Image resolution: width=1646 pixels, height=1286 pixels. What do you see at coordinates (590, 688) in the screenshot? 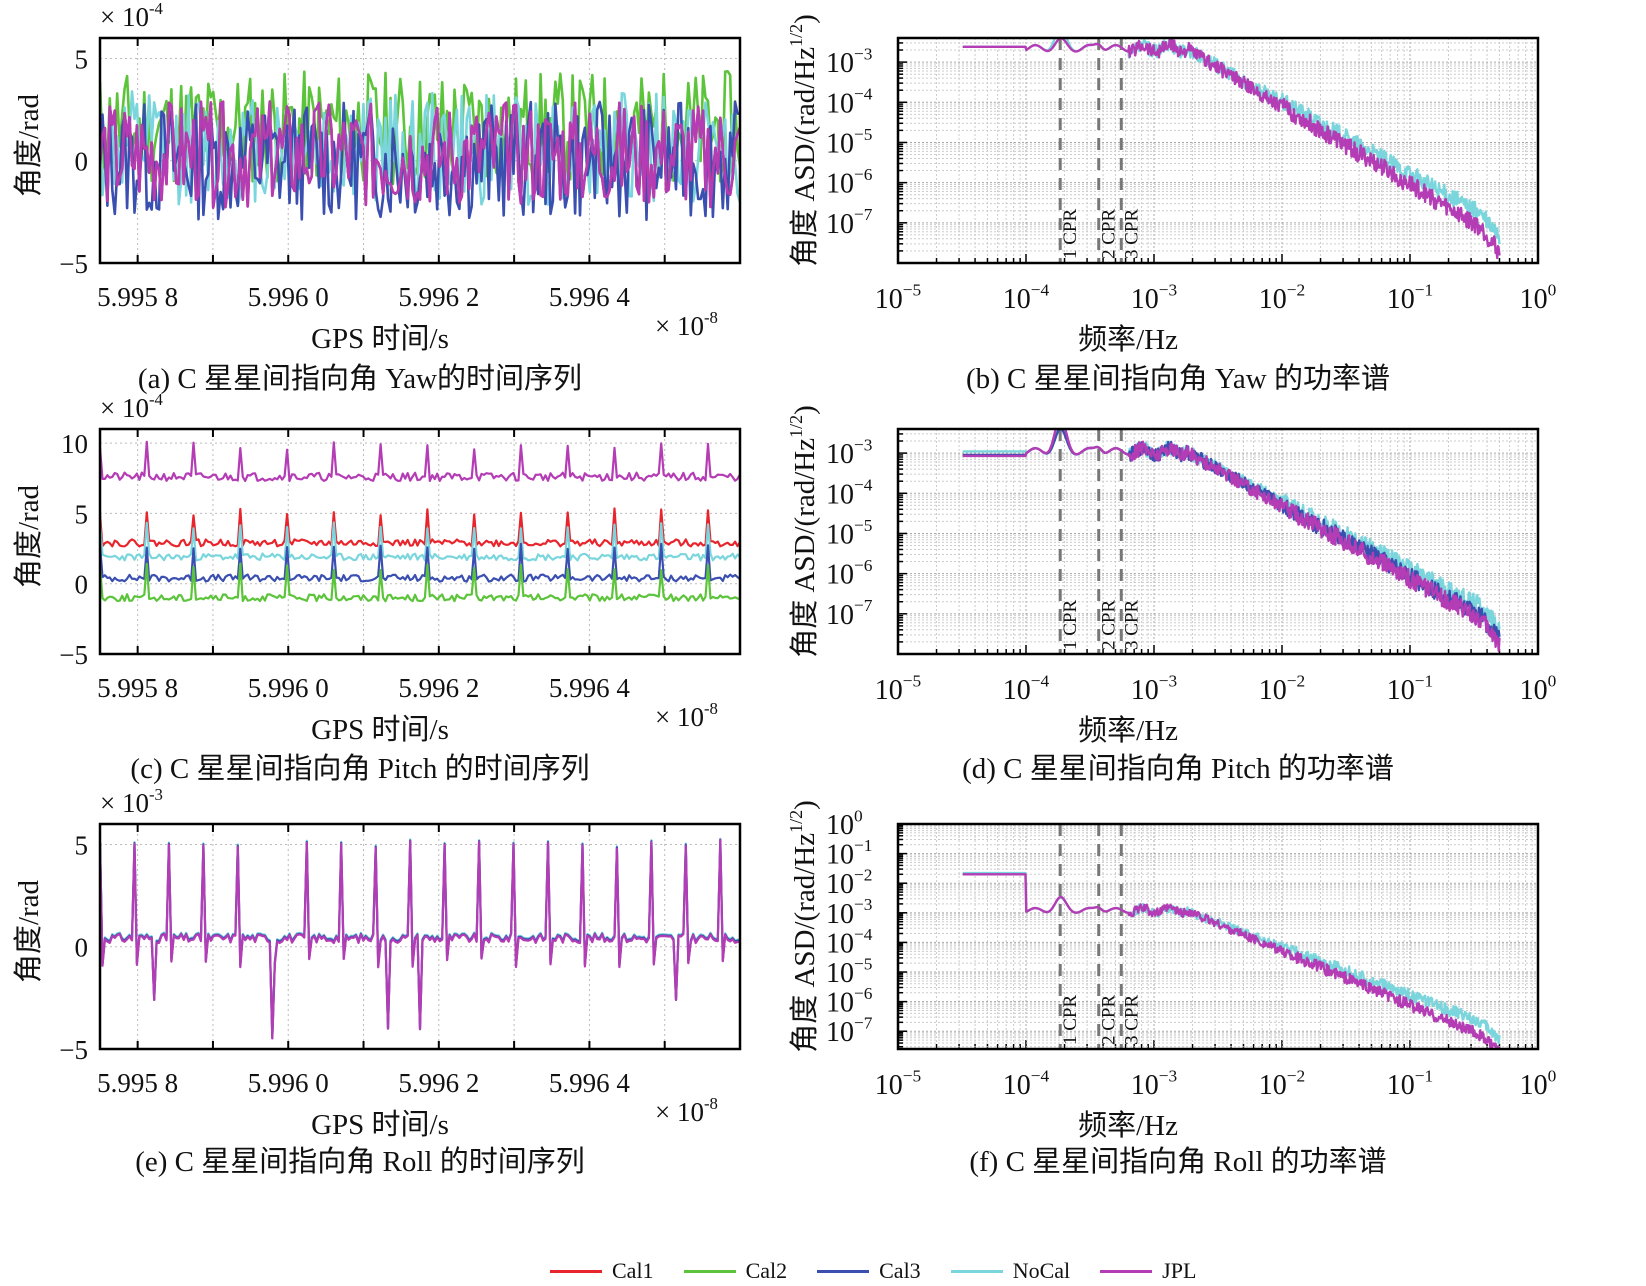
I see `x-tick-label: 5.996 4` at bounding box center [590, 688].